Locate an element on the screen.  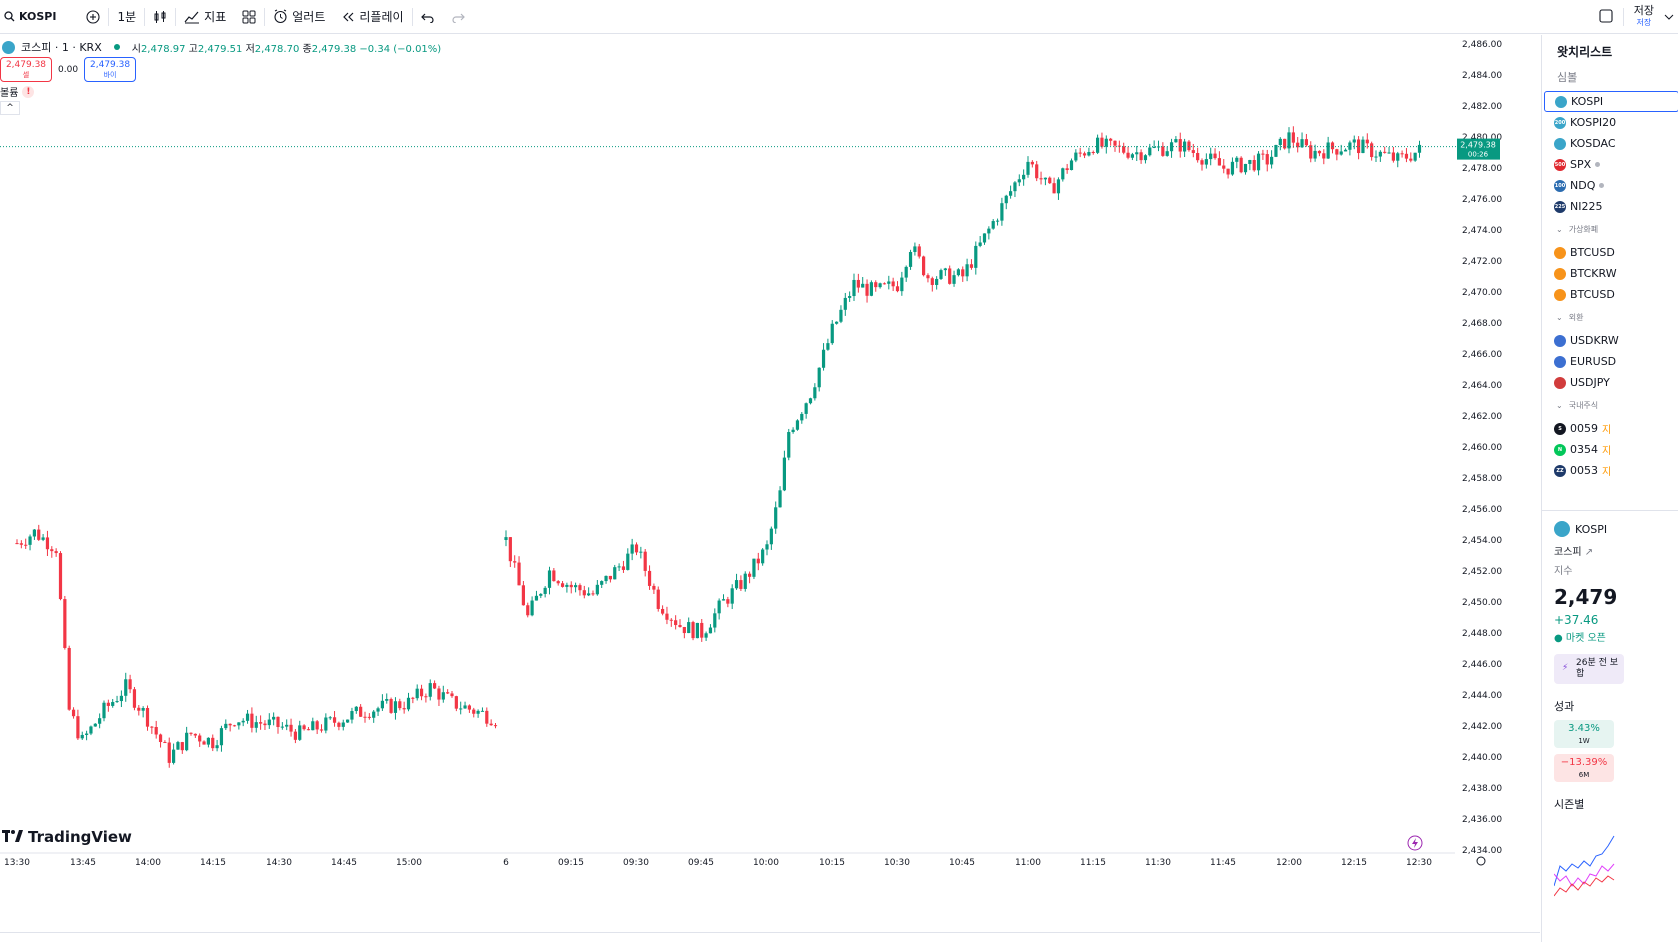
time-tick-label: 11:45 is located at coordinates (1223, 863).